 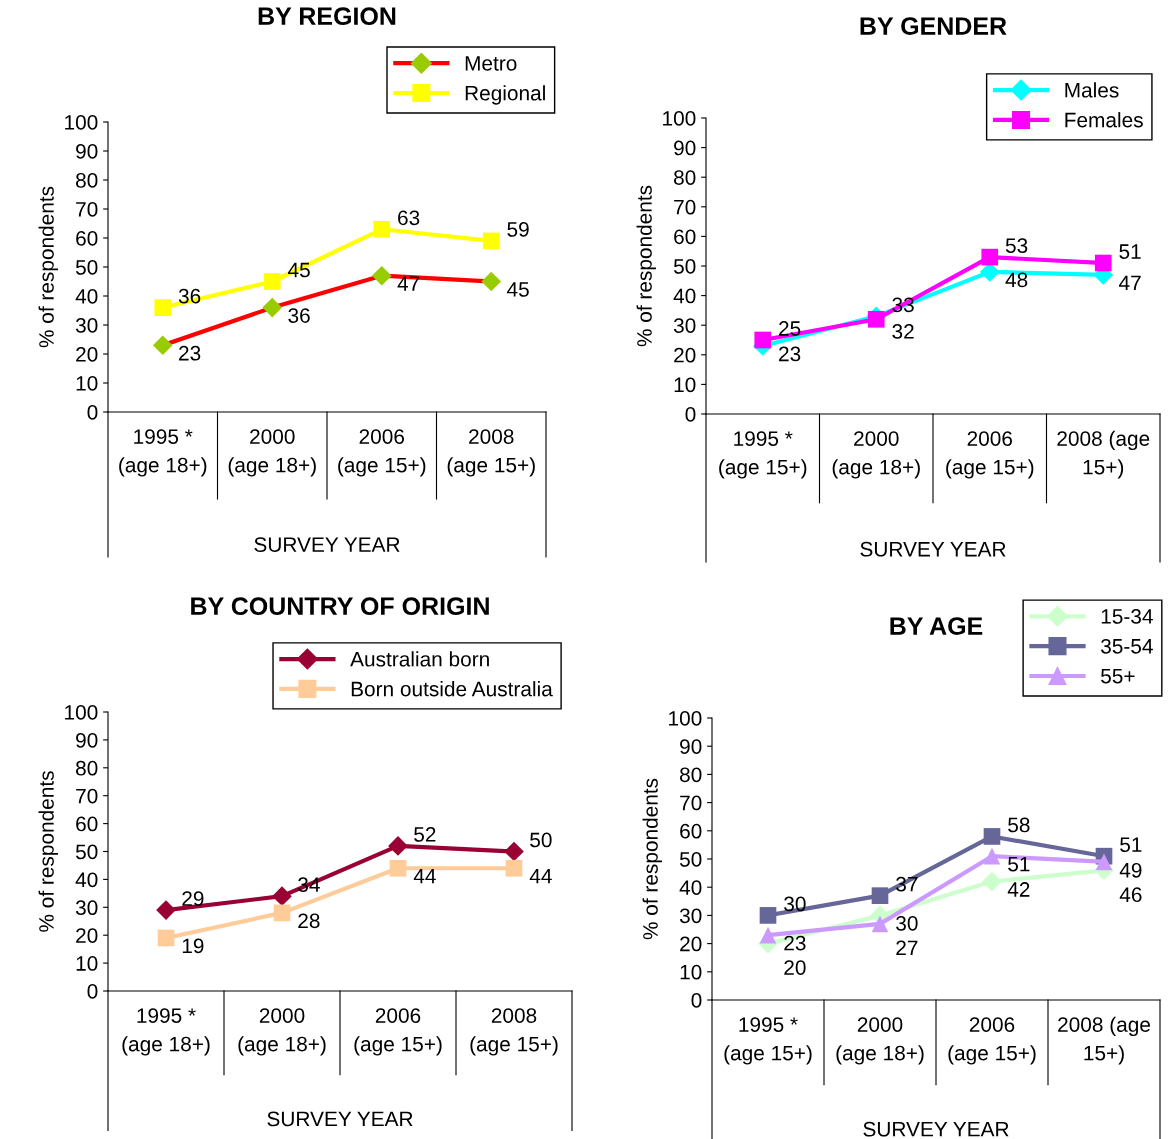 I want to click on legend-label: 35-54, so click(x=1127, y=646).